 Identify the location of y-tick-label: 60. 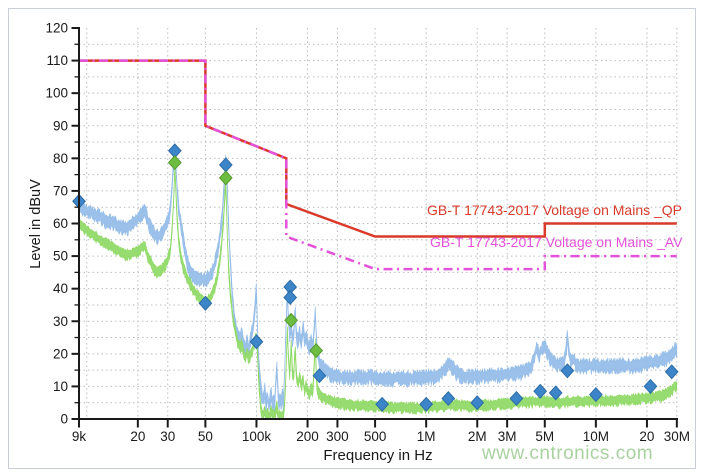
(60, 223).